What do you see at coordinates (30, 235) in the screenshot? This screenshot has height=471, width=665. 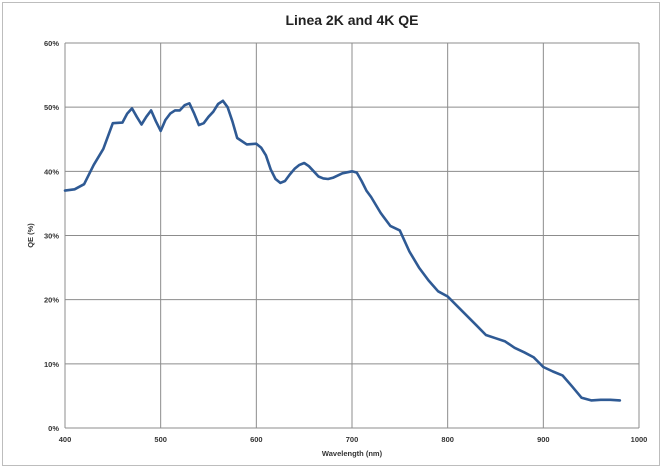 I see `y-axis-label: QE (%)` at bounding box center [30, 235].